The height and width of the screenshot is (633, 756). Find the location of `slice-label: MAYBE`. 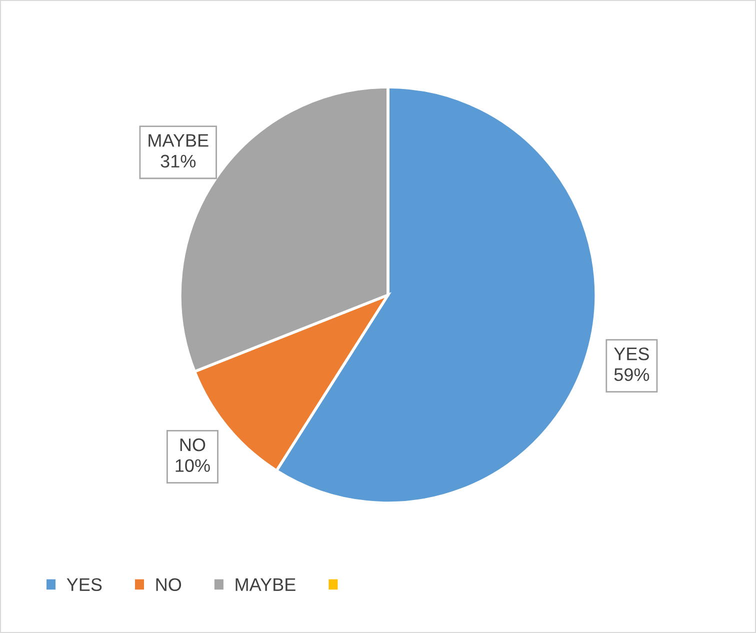

slice-label: MAYBE is located at coordinates (178, 140).